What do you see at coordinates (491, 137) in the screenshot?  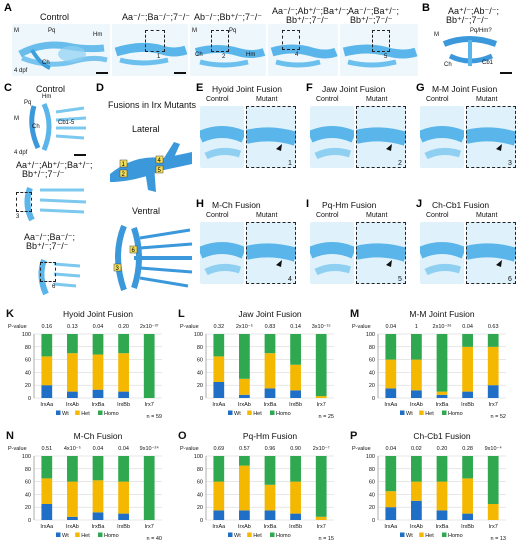 I see `mutant-image` at bounding box center [491, 137].